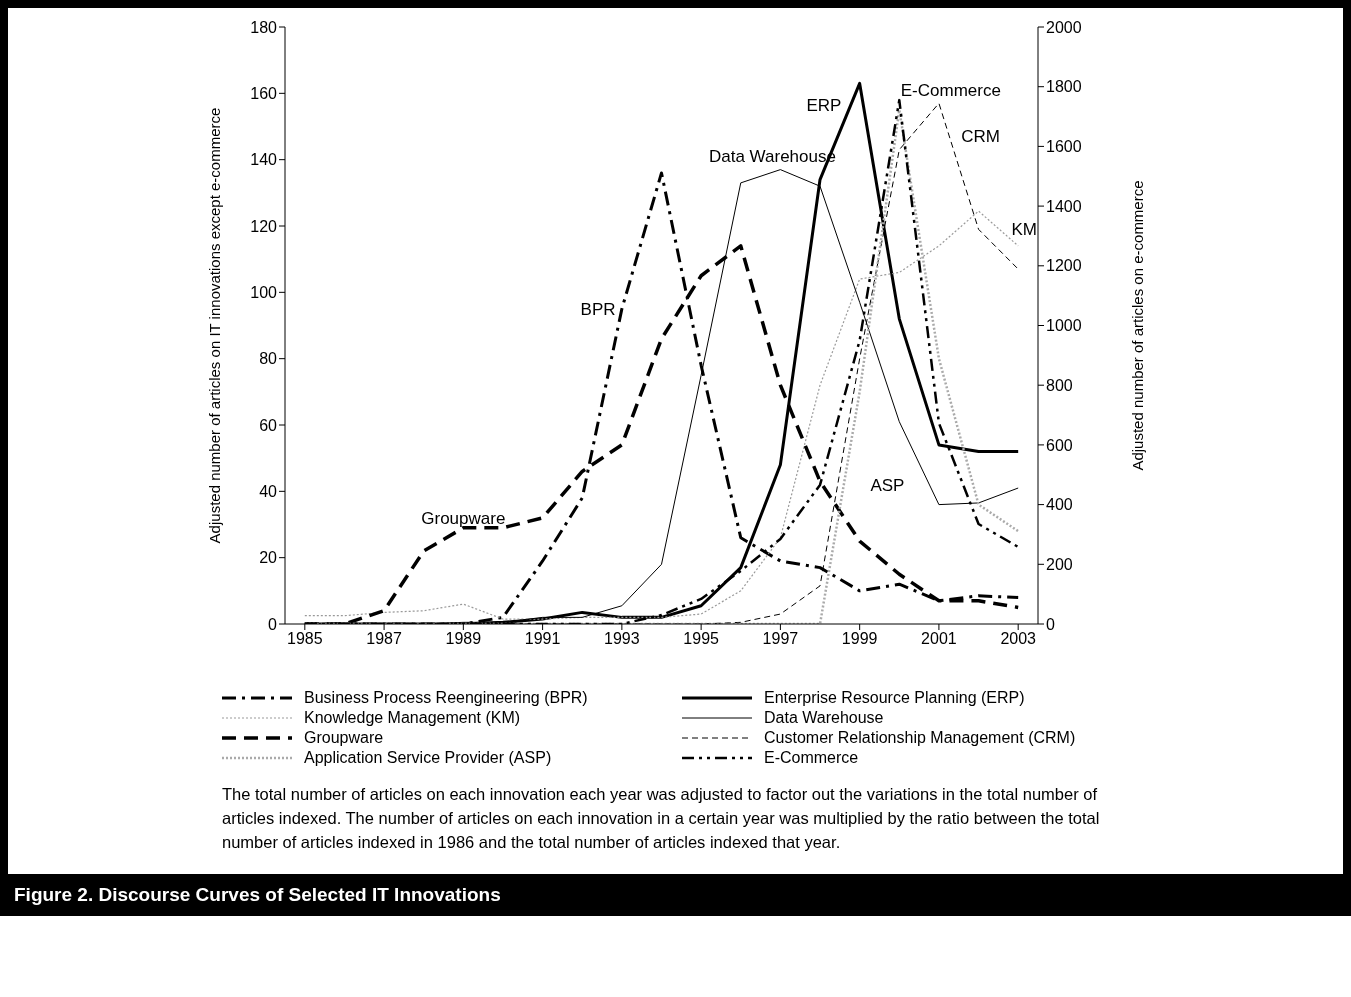  I want to click on y2-tick-label: 600, so click(1059, 445).